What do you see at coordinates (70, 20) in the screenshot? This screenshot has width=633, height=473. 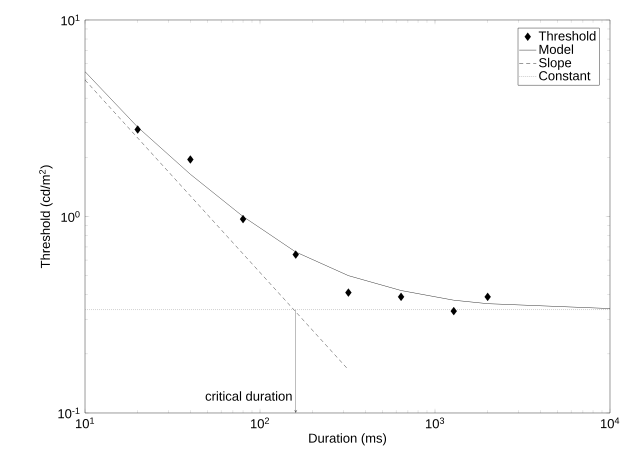 I see `y-tick-label: 10$^{1}$` at bounding box center [70, 20].